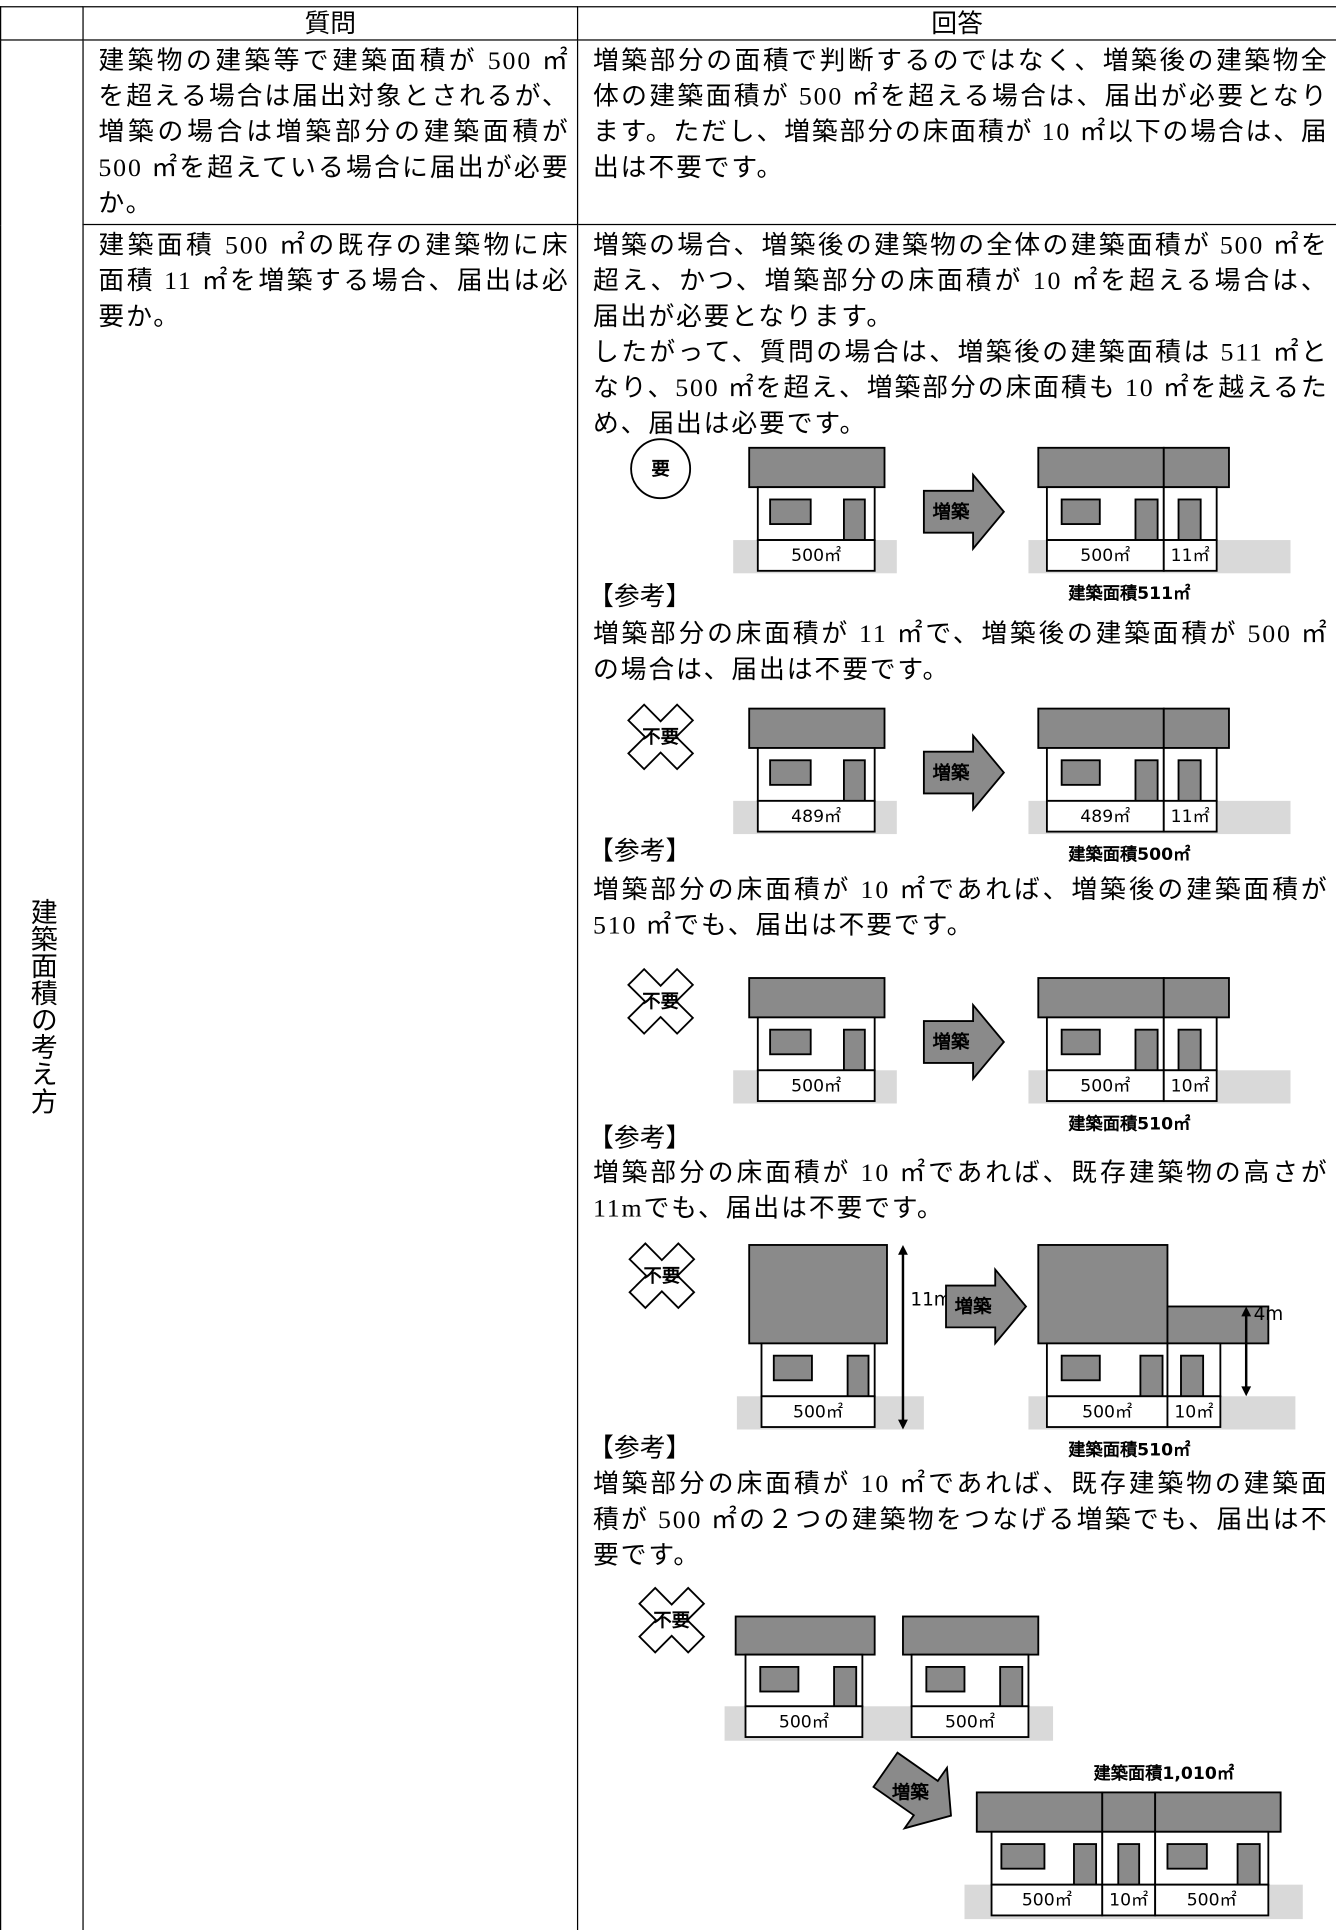 This screenshot has height=1930, width=1336. Describe the element at coordinates (1163, 1773) in the screenshot. I see `caption: 建築面積1,010㎡` at that location.